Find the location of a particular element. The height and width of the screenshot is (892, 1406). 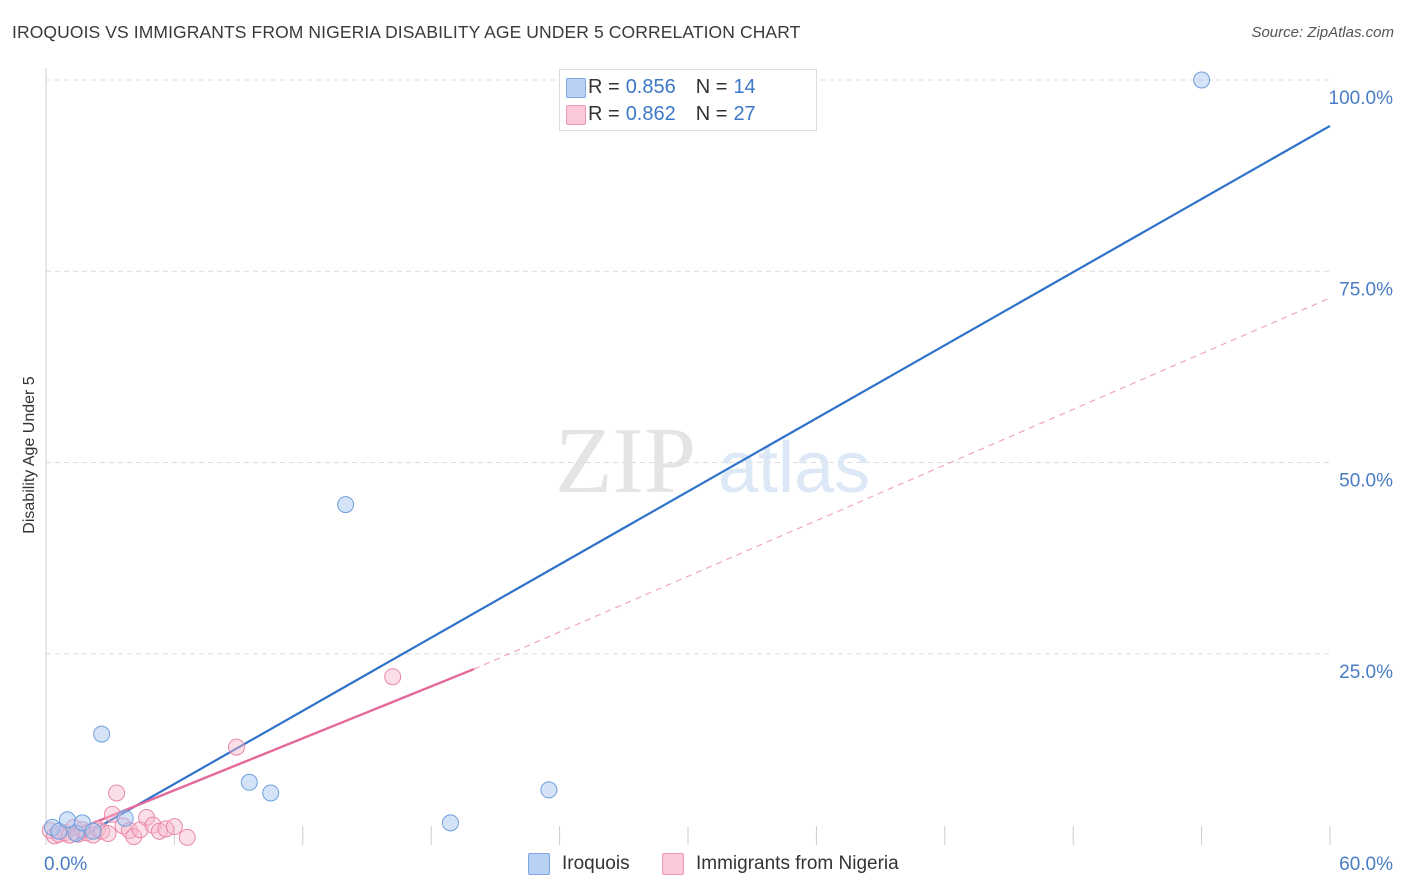

legend-label-iroquois: Iroquois is located at coordinates (596, 863).